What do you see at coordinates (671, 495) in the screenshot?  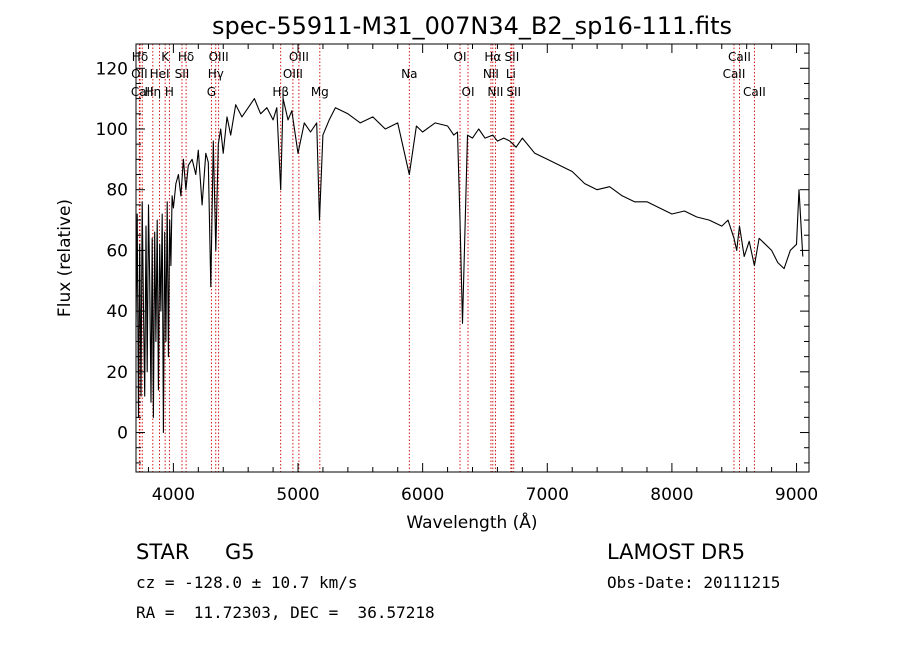 I see `x-tick-label: 8000` at bounding box center [671, 495].